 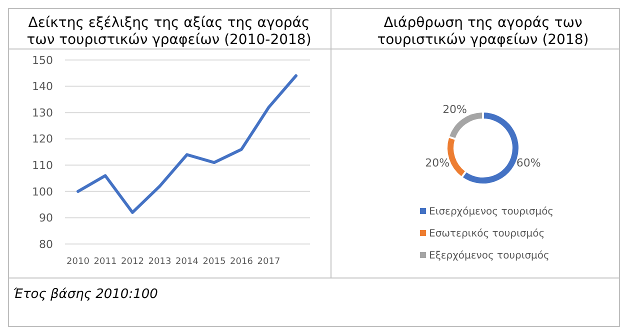 I want to click on x-tick-label: 2013, so click(x=160, y=262).